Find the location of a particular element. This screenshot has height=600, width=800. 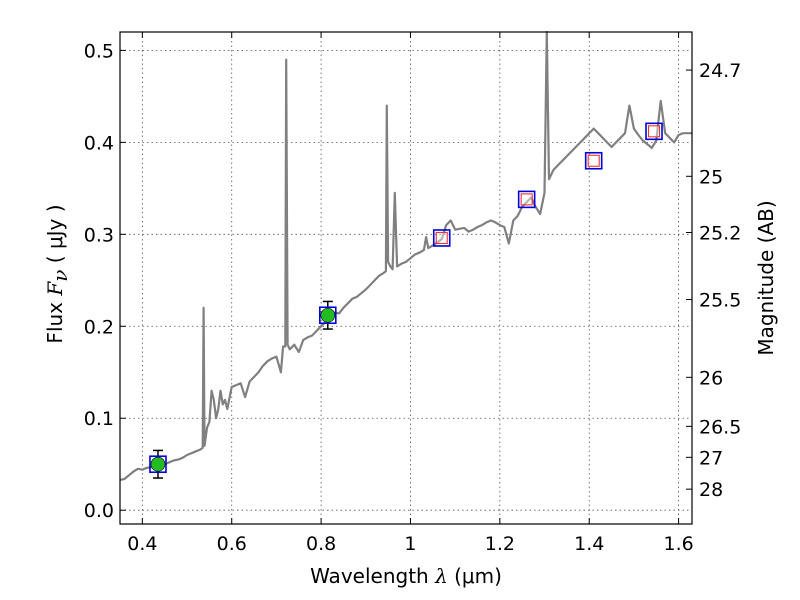

magnitude-tick-label-4: 26 is located at coordinates (711, 378).